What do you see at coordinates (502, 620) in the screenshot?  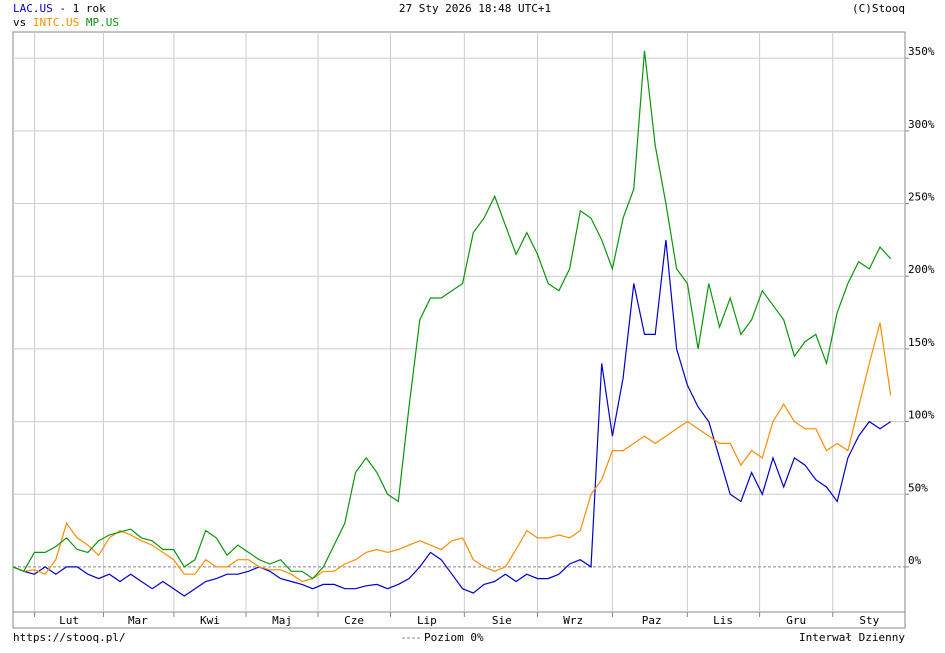 I see `x-tick-label: Sie` at bounding box center [502, 620].